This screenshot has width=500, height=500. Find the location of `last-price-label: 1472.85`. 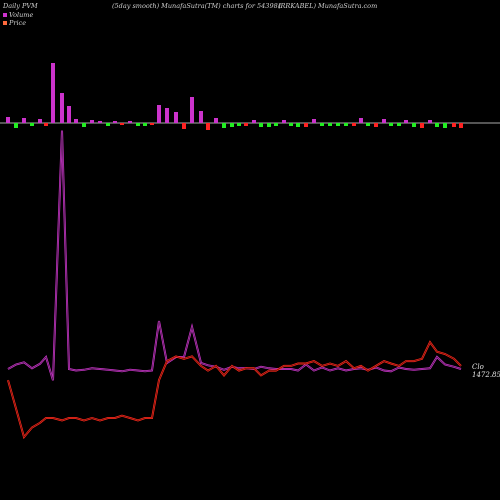

last-price-label: 1472.85 is located at coordinates (486, 375).